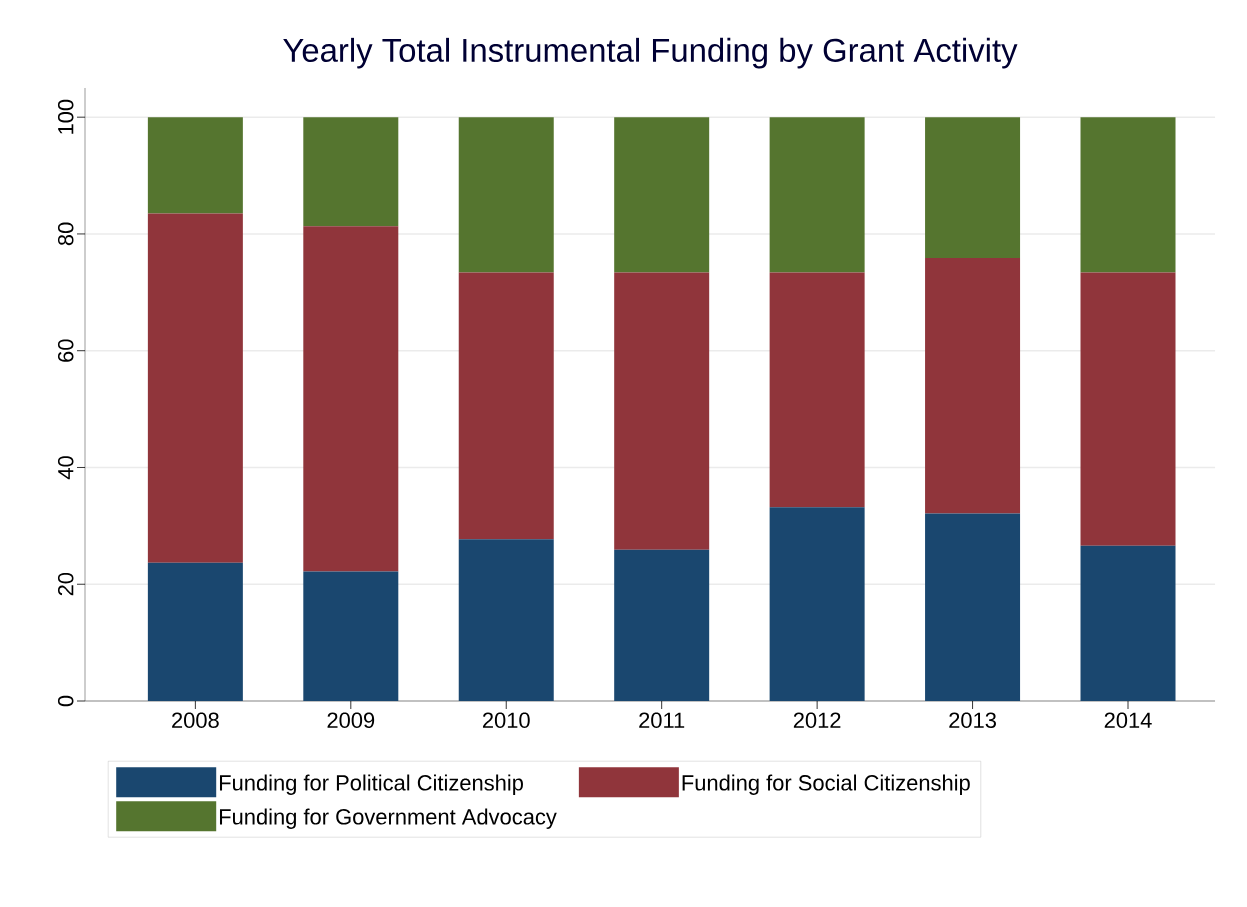  Describe the element at coordinates (351, 720) in the screenshot. I see `x-tick-label: 2009` at that location.